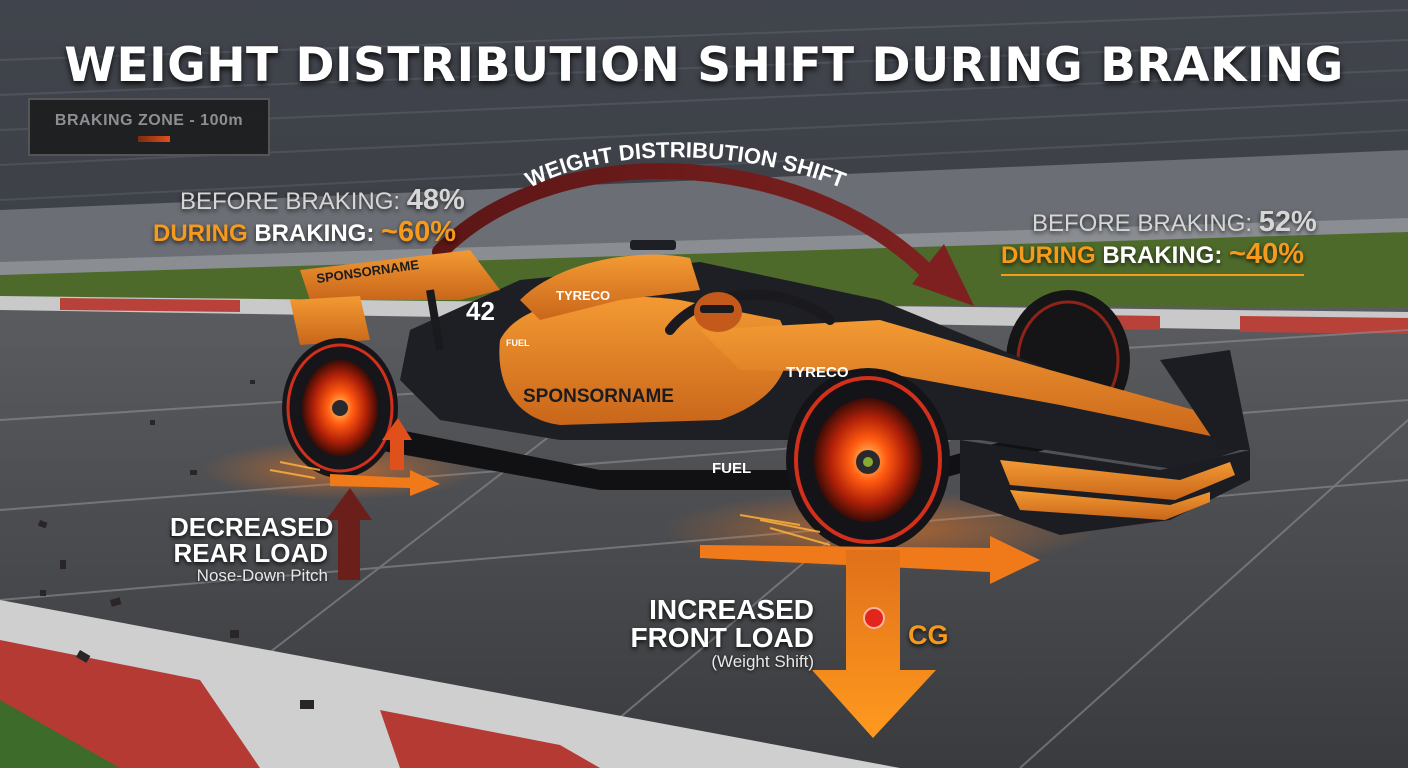 This screenshot has height=768, width=1408. I want to click on fuel-sponsor: FUEL, so click(732, 468).